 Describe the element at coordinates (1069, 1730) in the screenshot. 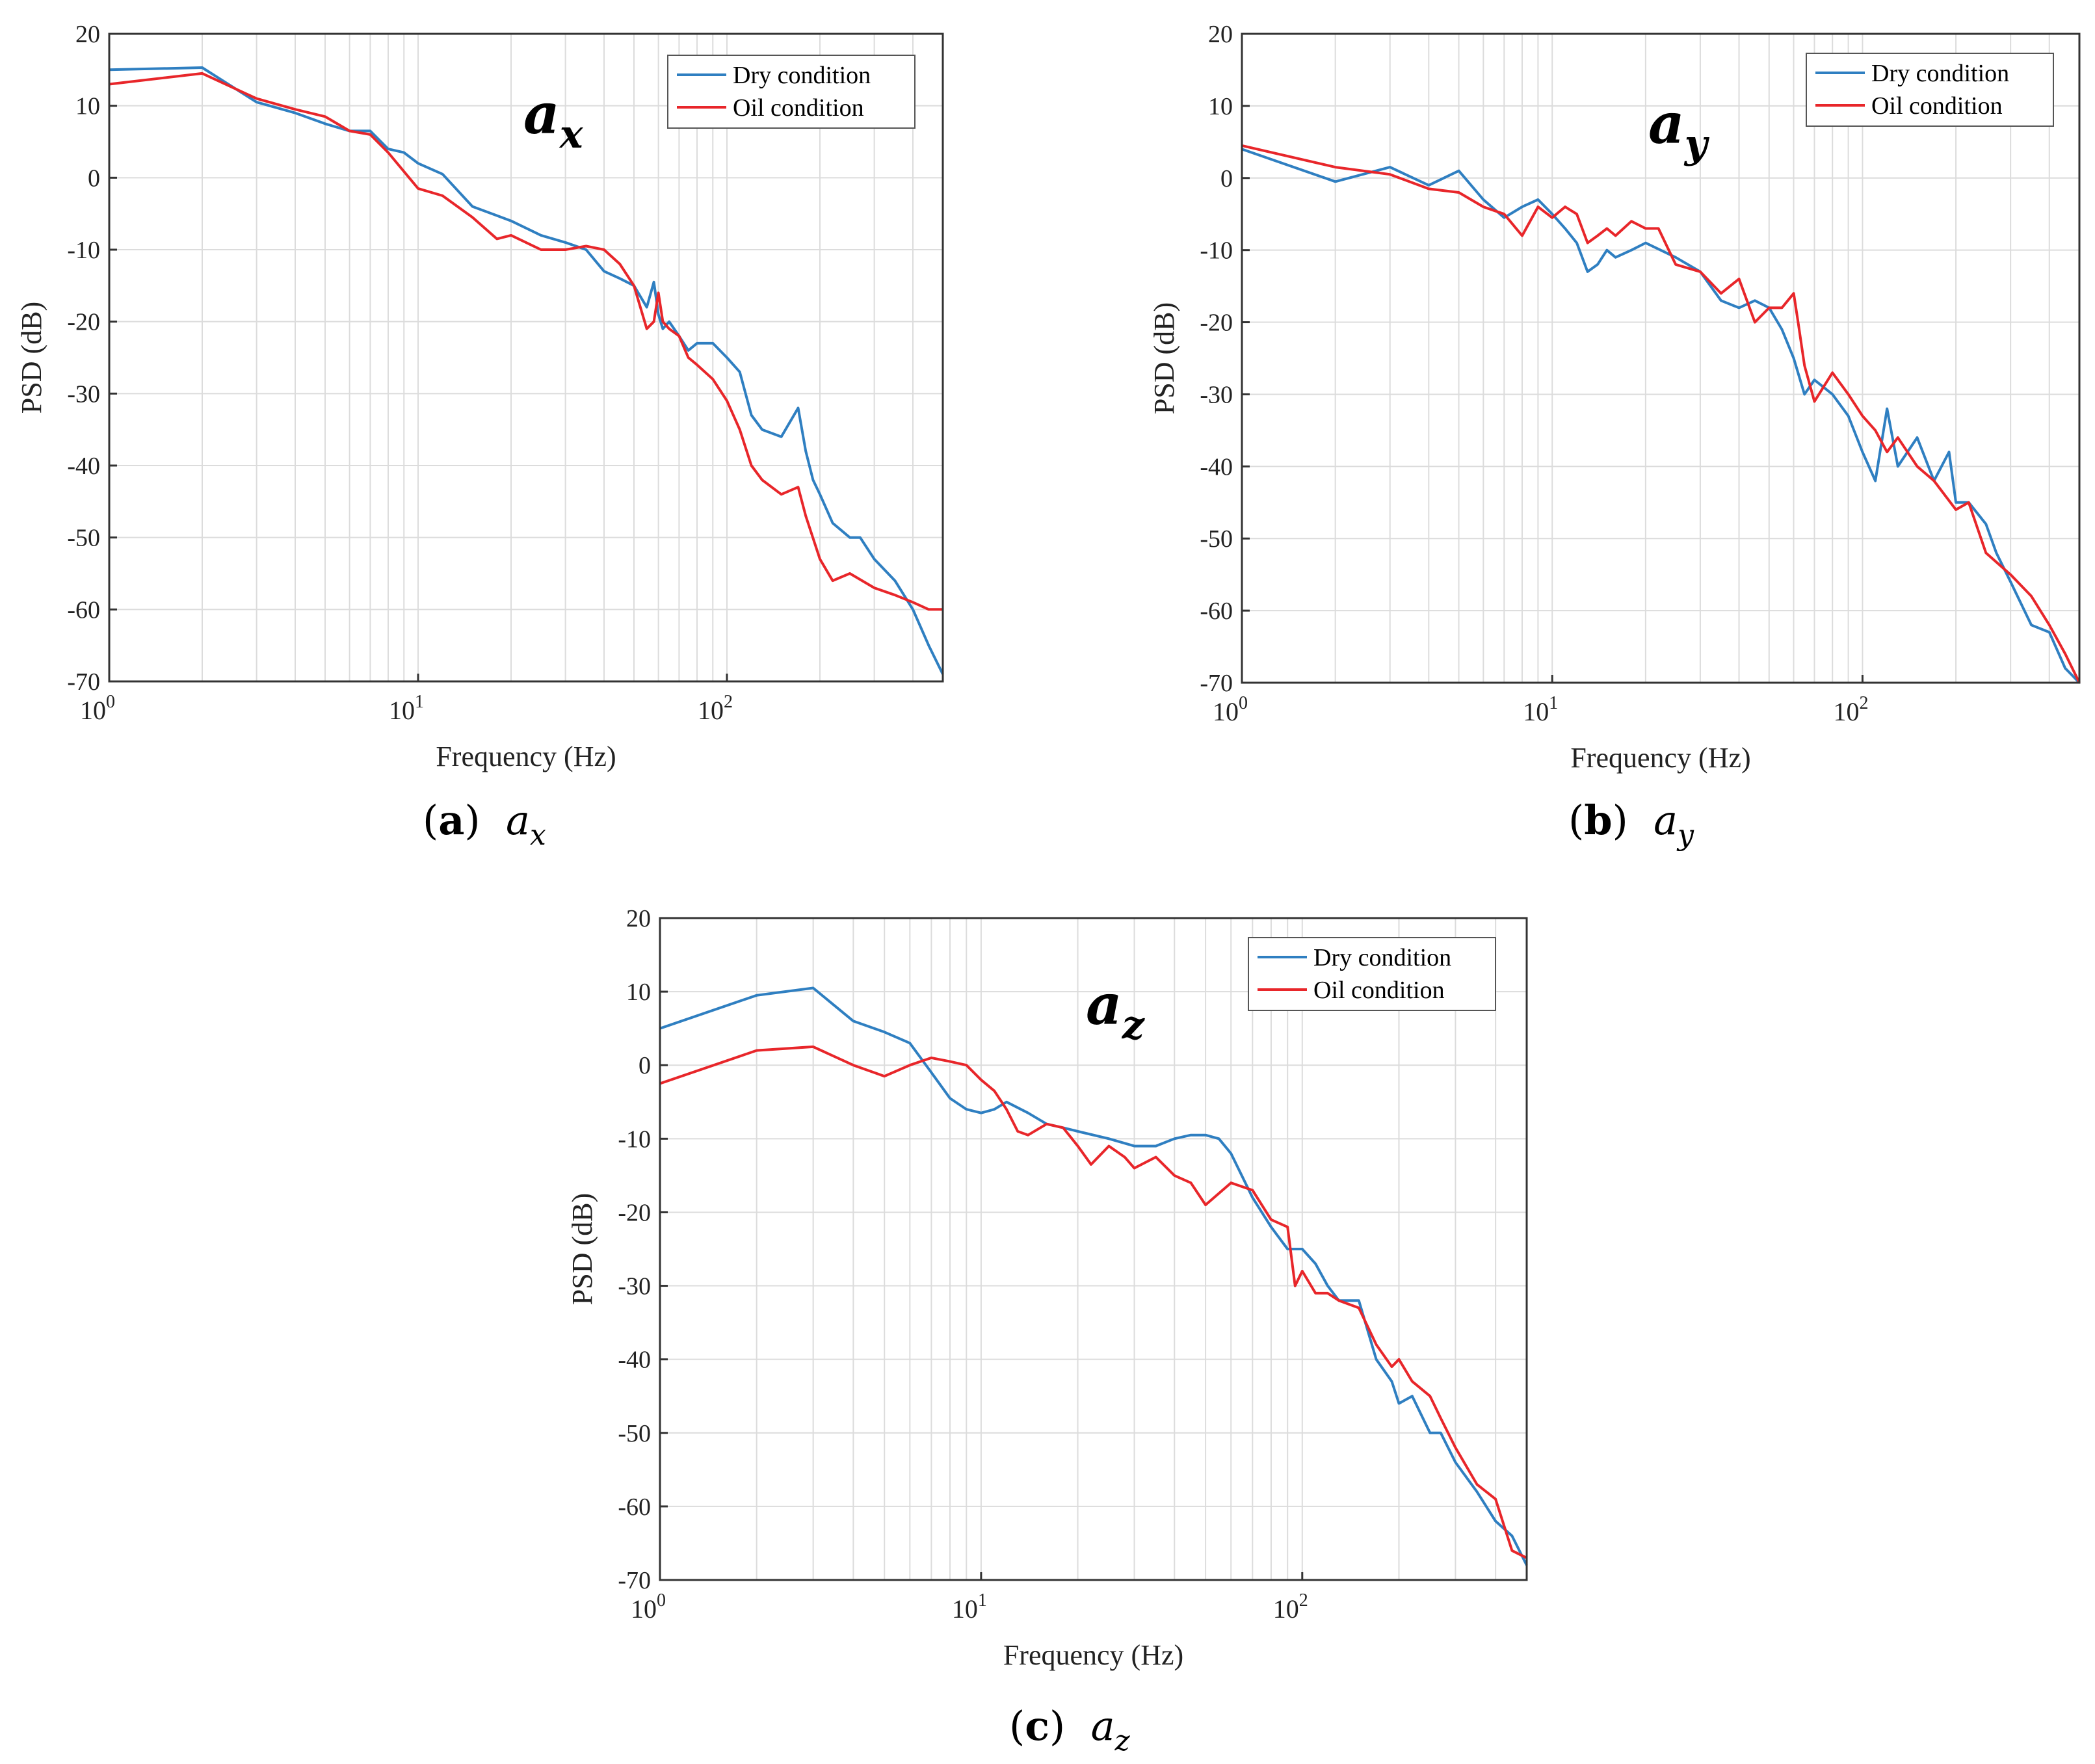

I see `caption-c: (c) az` at that location.